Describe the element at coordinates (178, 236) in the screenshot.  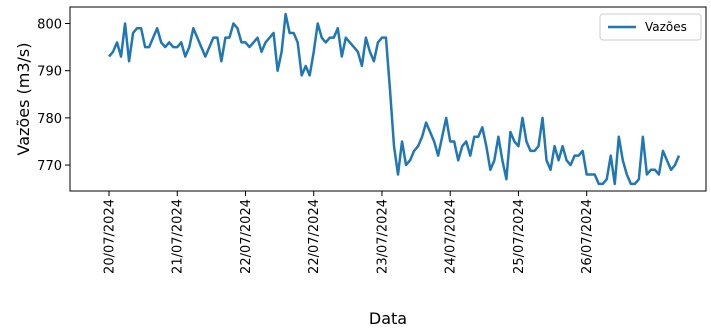
I see `x-tick-label: 21/07/2024` at that location.